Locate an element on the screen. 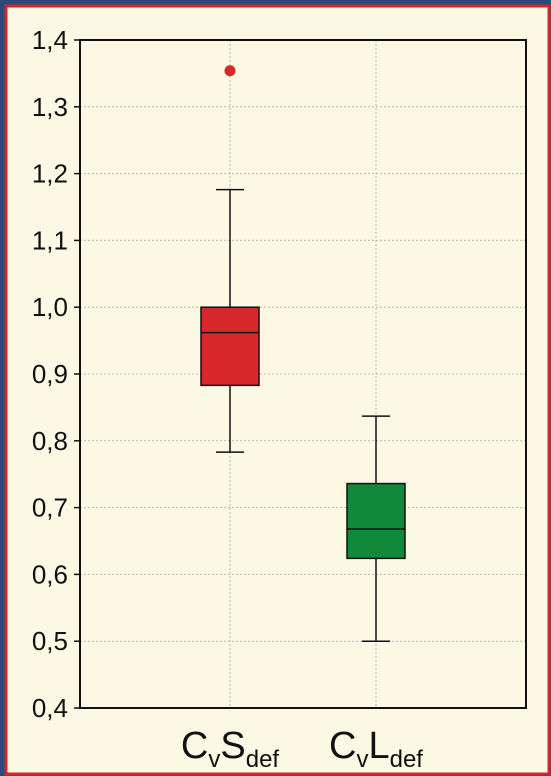 The image size is (551, 776). y-axis-ticks: 0,4 0,5 0,6 0,7 0,8 0,9 1,0 1,1 1,2 1,3 1,4 is located at coordinates (56, 374).